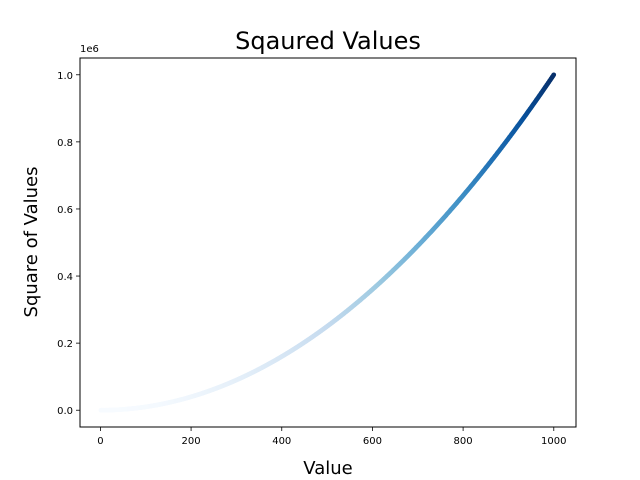  Describe the element at coordinates (65, 411) in the screenshot. I see `y-tick-label: 0.0` at that location.